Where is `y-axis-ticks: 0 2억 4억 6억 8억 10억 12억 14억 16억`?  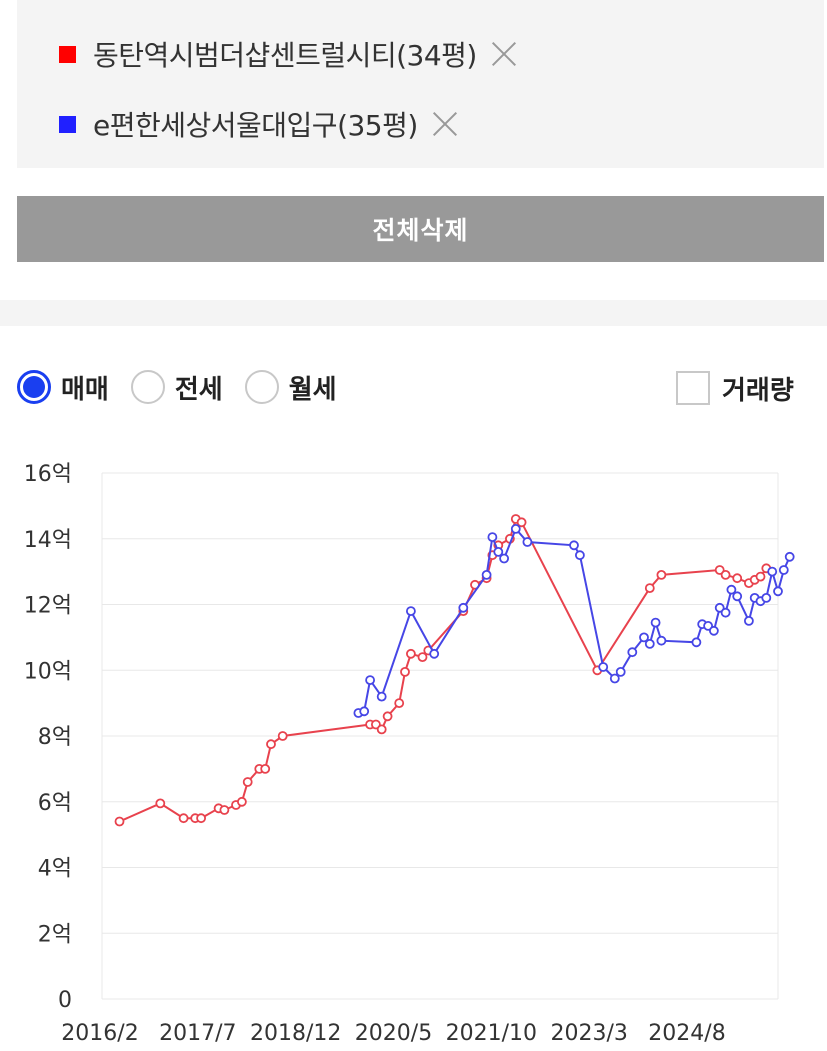 y-axis-ticks: 0 2억 4억 6억 8억 10억 12억 14억 16억 is located at coordinates (48, 737).